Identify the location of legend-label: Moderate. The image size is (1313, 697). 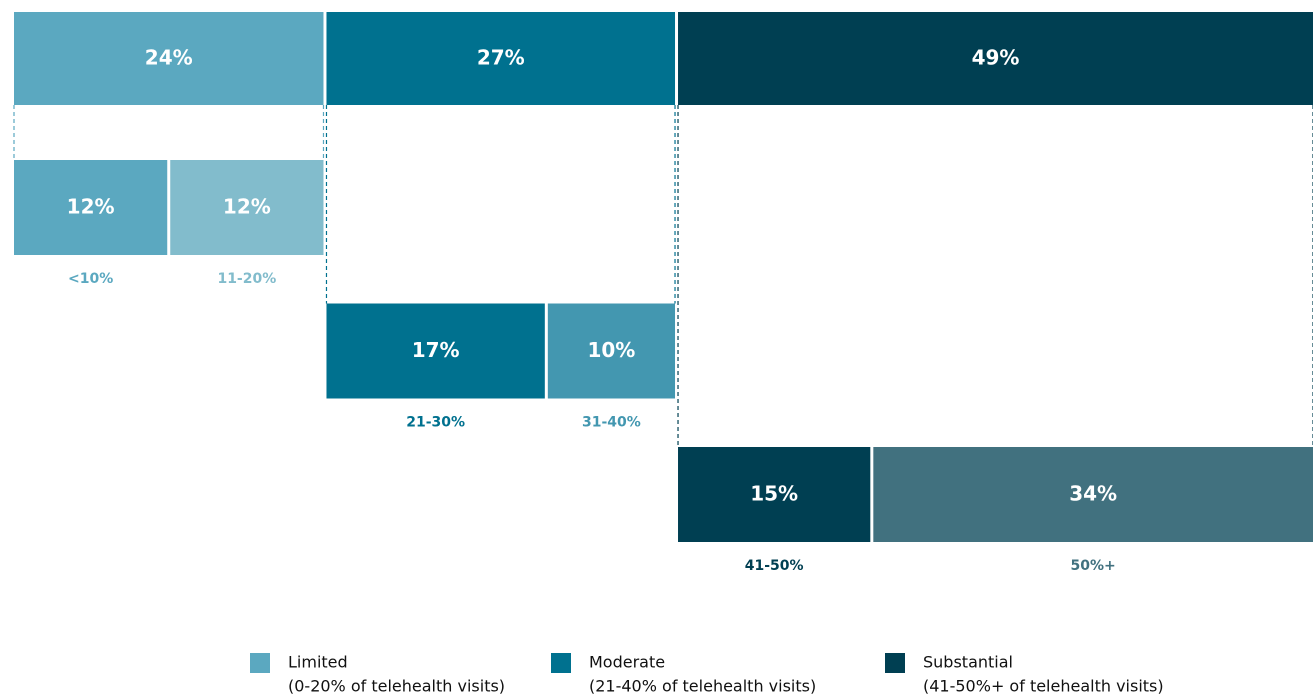
(627, 662).